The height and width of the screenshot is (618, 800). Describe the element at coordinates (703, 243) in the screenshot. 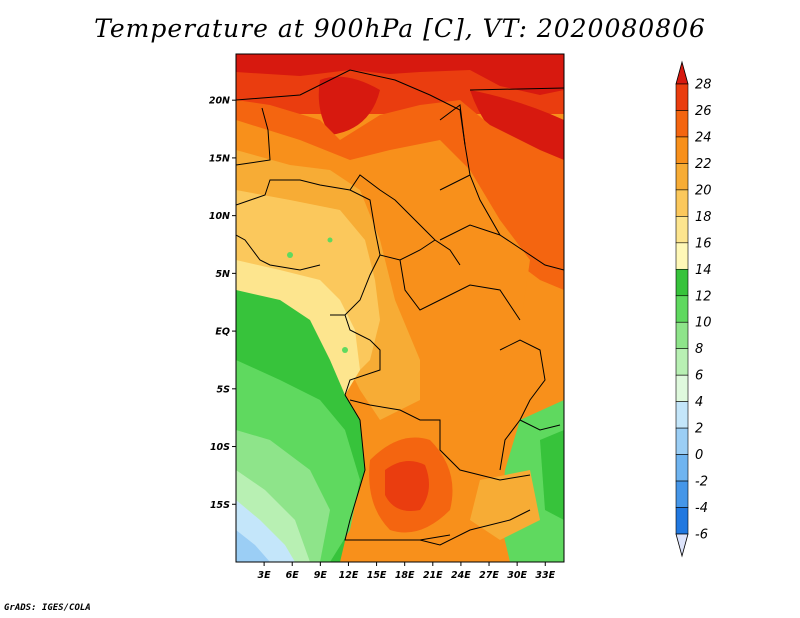

I see `colorbar-label: 16` at that location.